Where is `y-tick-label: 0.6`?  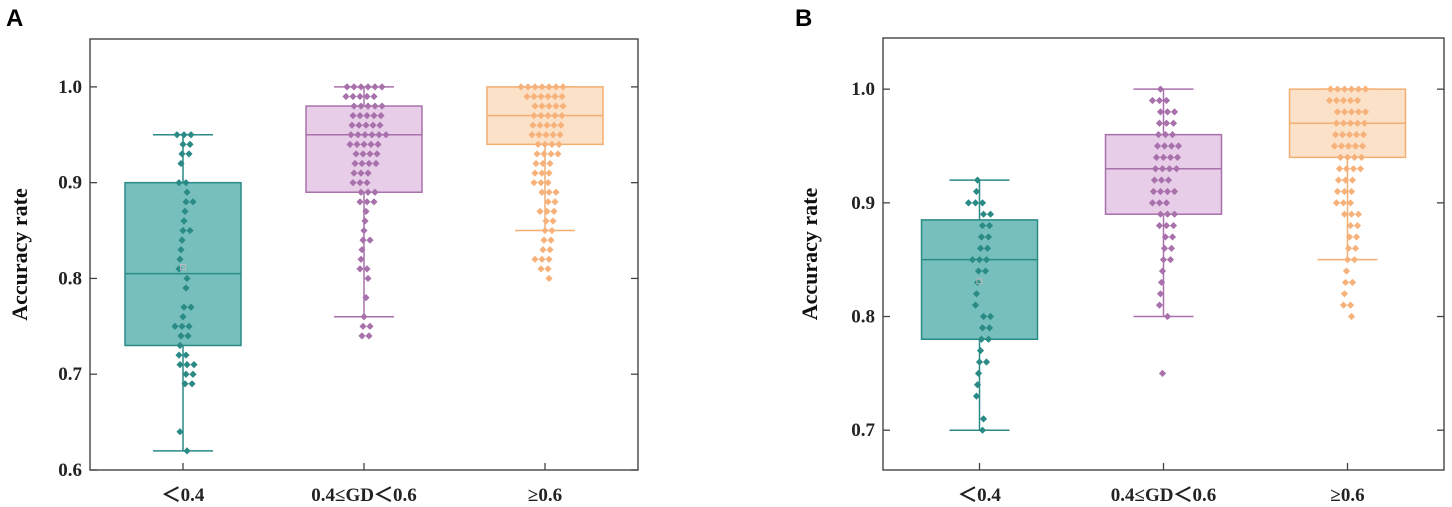
y-tick-label: 0.6 is located at coordinates (70, 470).